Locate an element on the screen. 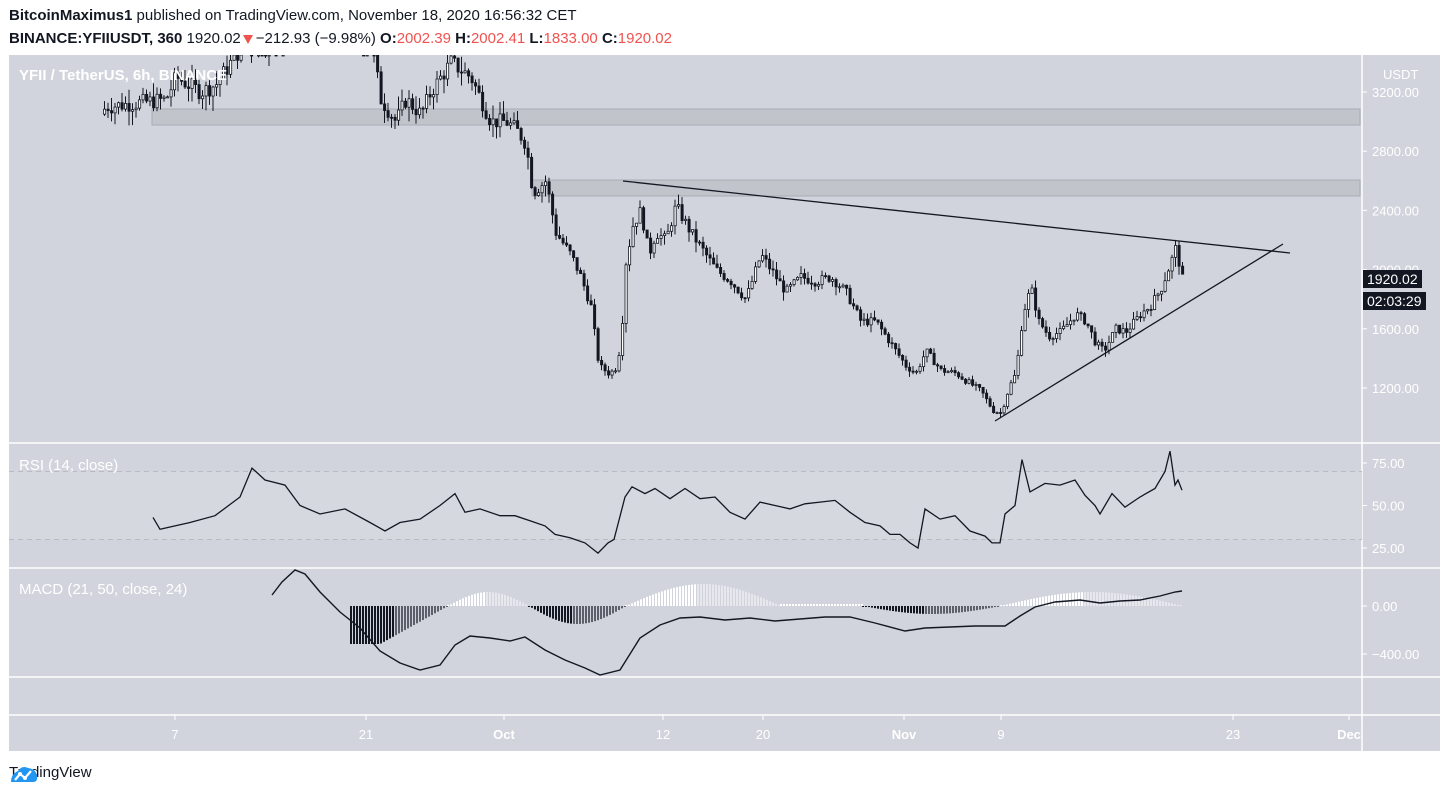  time-tick-label: 9 is located at coordinates (1000, 734).